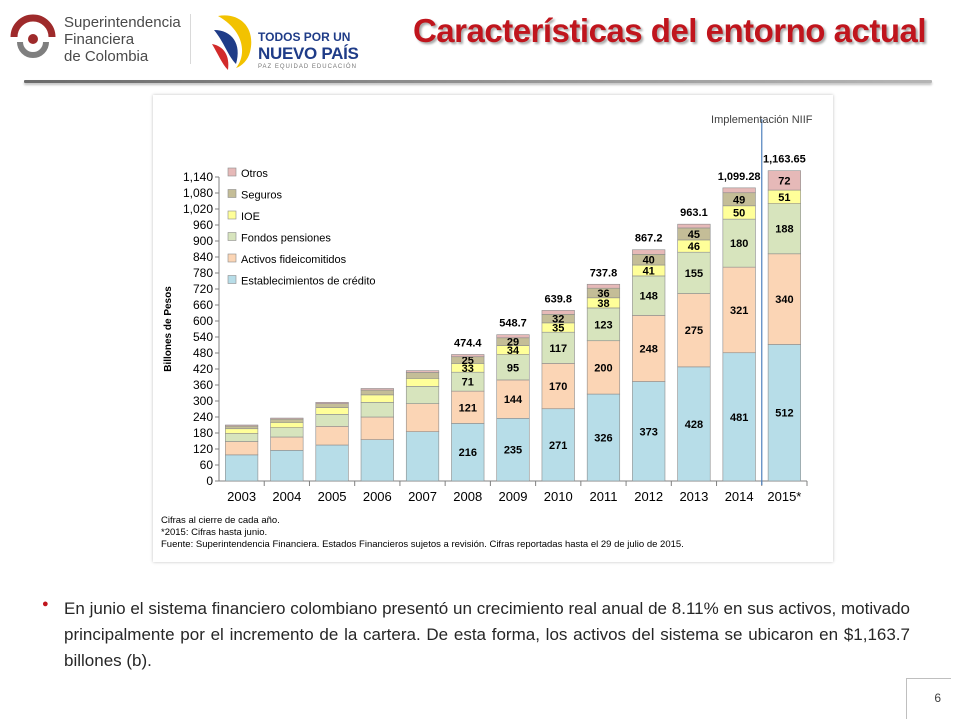  Describe the element at coordinates (603, 439) in the screenshot. I see `bar-data-label: 326` at that location.